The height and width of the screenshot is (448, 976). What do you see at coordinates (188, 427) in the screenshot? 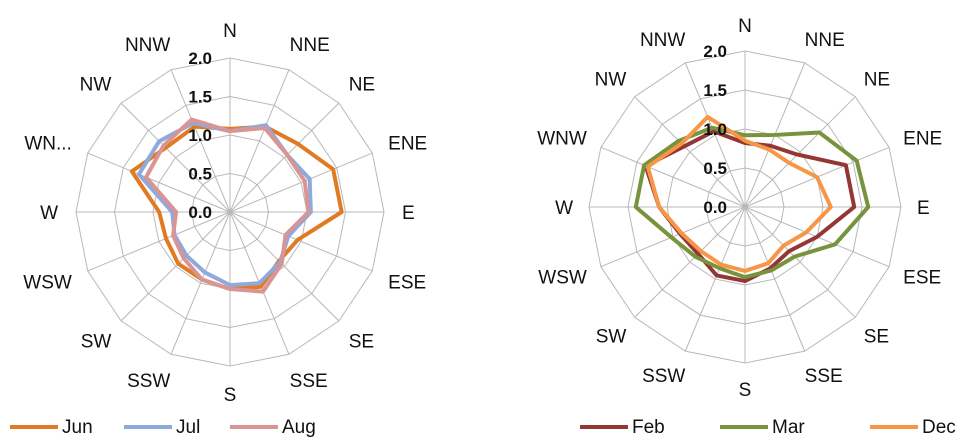
I see `legend-label: Jul` at bounding box center [188, 427].